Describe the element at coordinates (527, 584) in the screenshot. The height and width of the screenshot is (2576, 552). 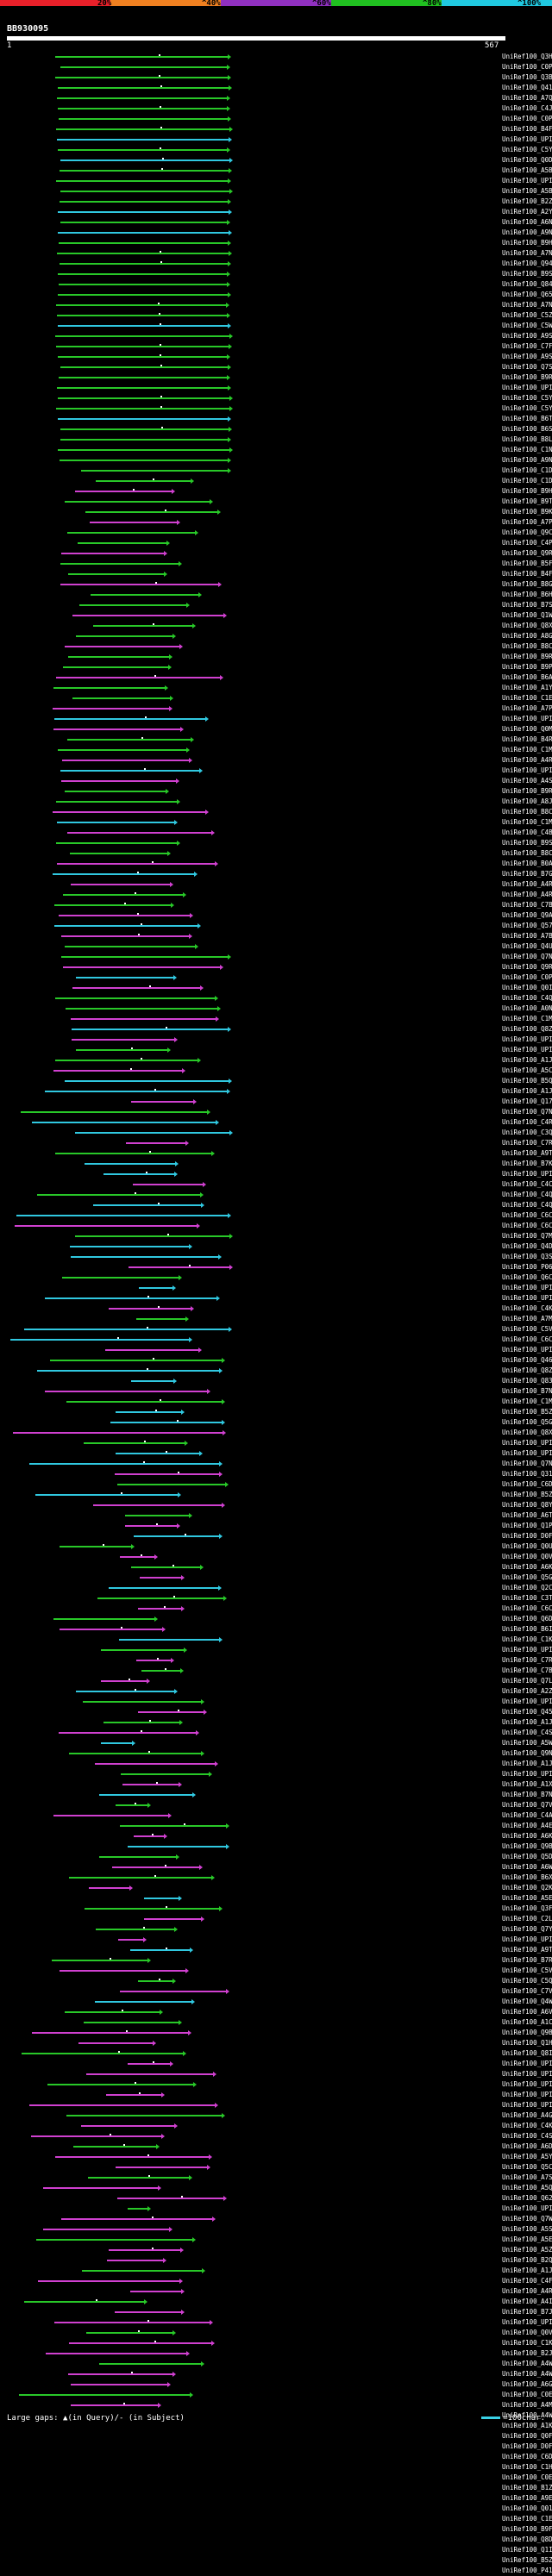
I see `hit-label: UniRef100_B8GZU3` at that location.